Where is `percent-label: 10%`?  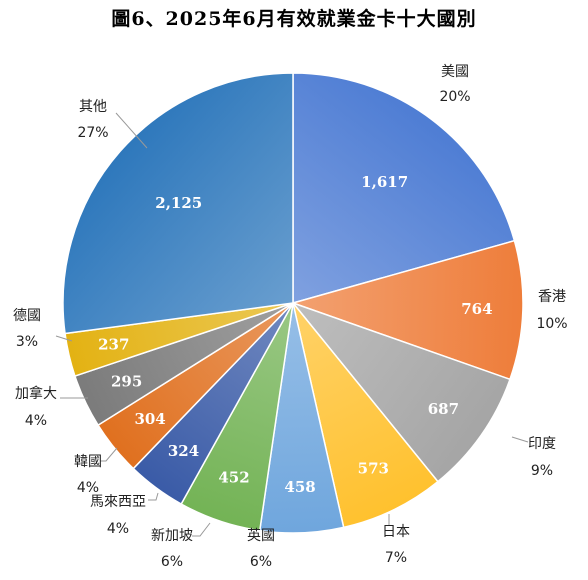
percent-label: 10% is located at coordinates (551, 324).